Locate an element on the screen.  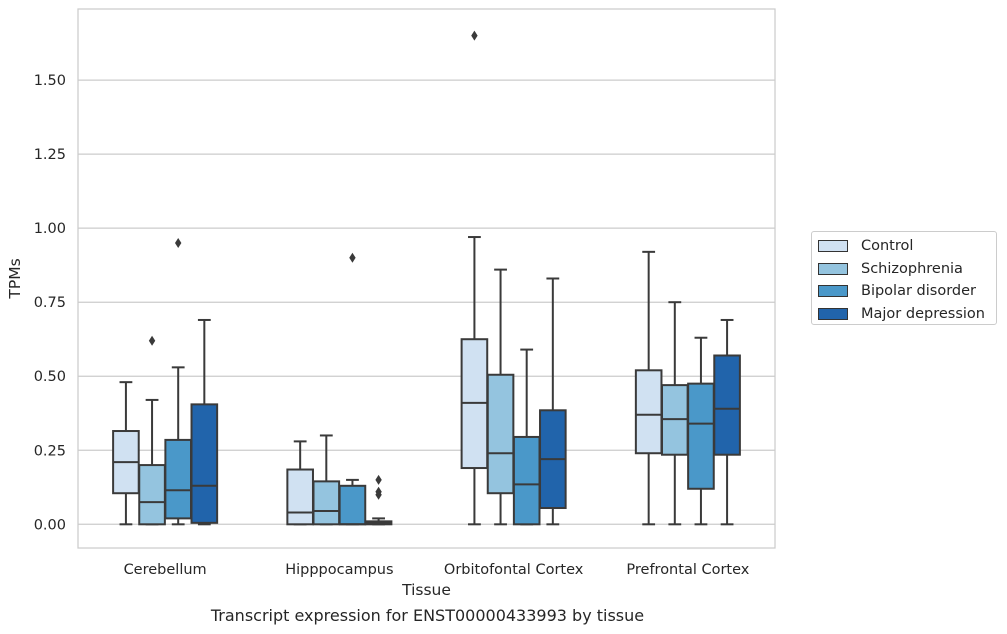
y-tick-label: 0.75 is located at coordinates (50, 303).